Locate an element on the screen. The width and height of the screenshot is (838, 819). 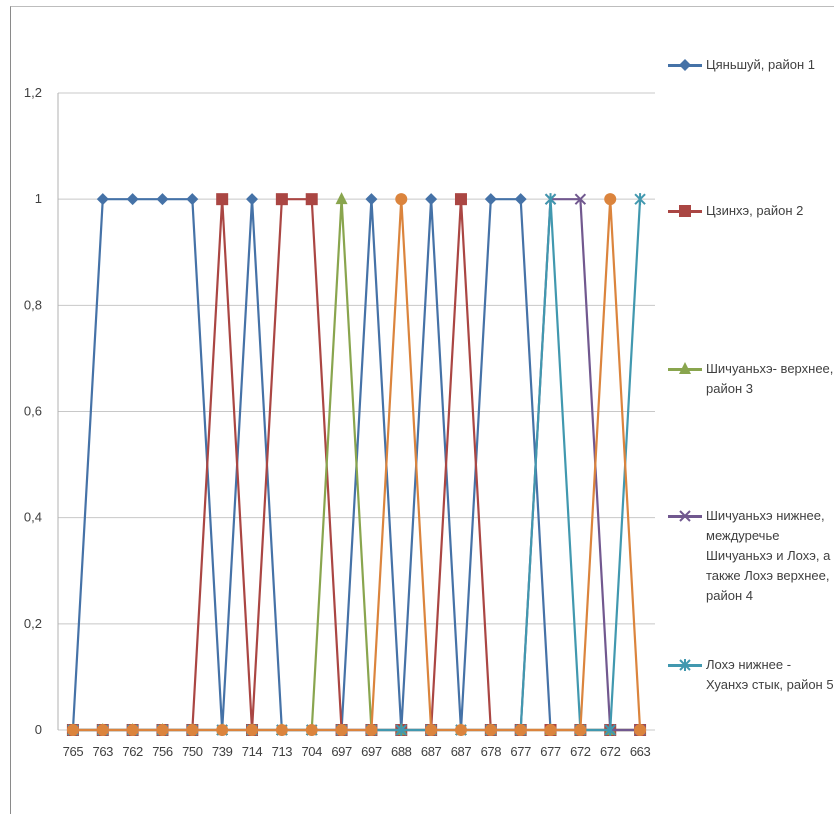
legend-label: Цзинхэ, район 2 is located at coordinates (755, 210).